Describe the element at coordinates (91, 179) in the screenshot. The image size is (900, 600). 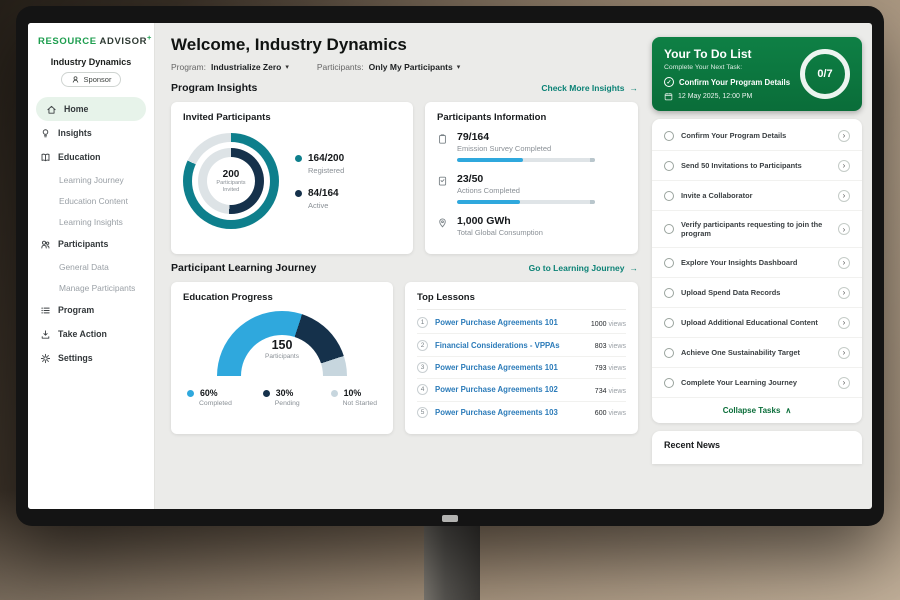
I see `sidebar-item-learning-journey: Learning Journey` at that location.